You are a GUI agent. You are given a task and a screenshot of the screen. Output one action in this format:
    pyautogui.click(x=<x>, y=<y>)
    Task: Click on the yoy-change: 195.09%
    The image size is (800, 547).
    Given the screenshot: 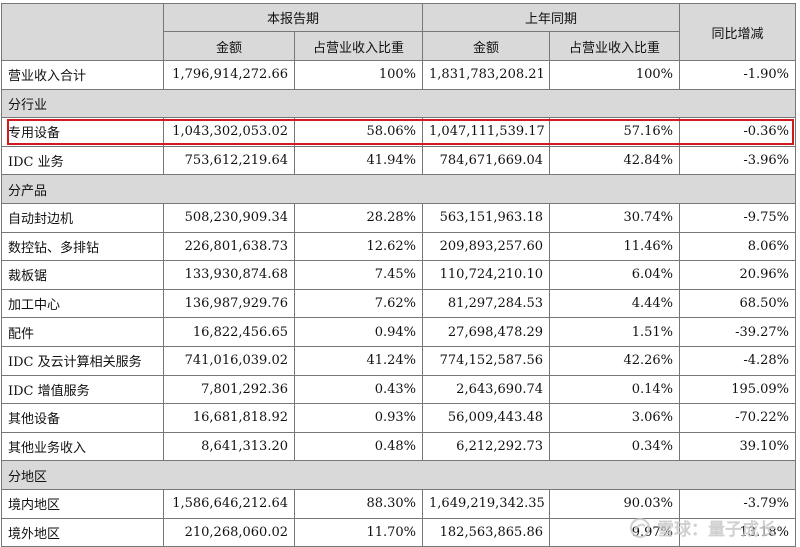 What is the action you would take?
    pyautogui.click(x=738, y=389)
    